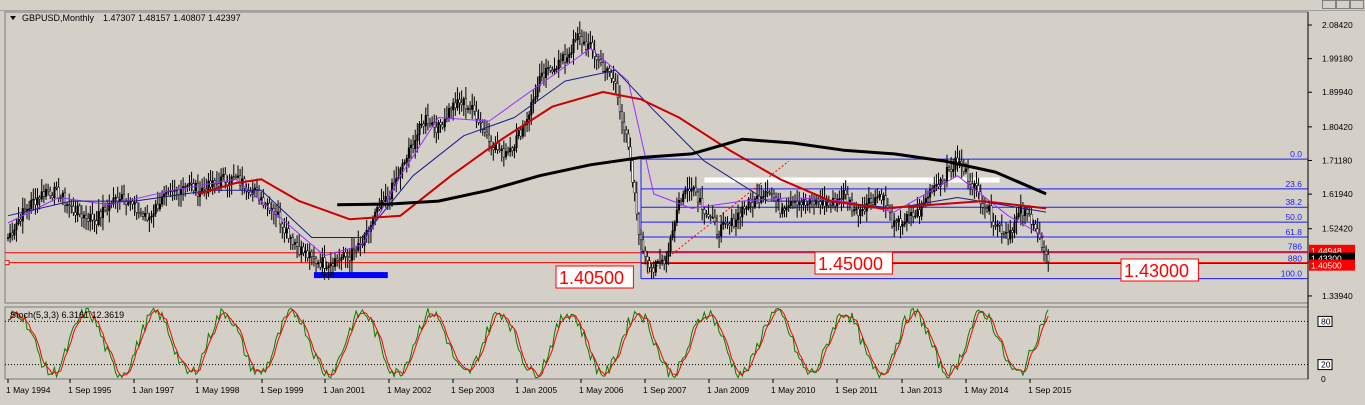 This screenshot has height=405, width=1365. Describe the element at coordinates (1329, 4) in the screenshot. I see `minimize-button` at that location.